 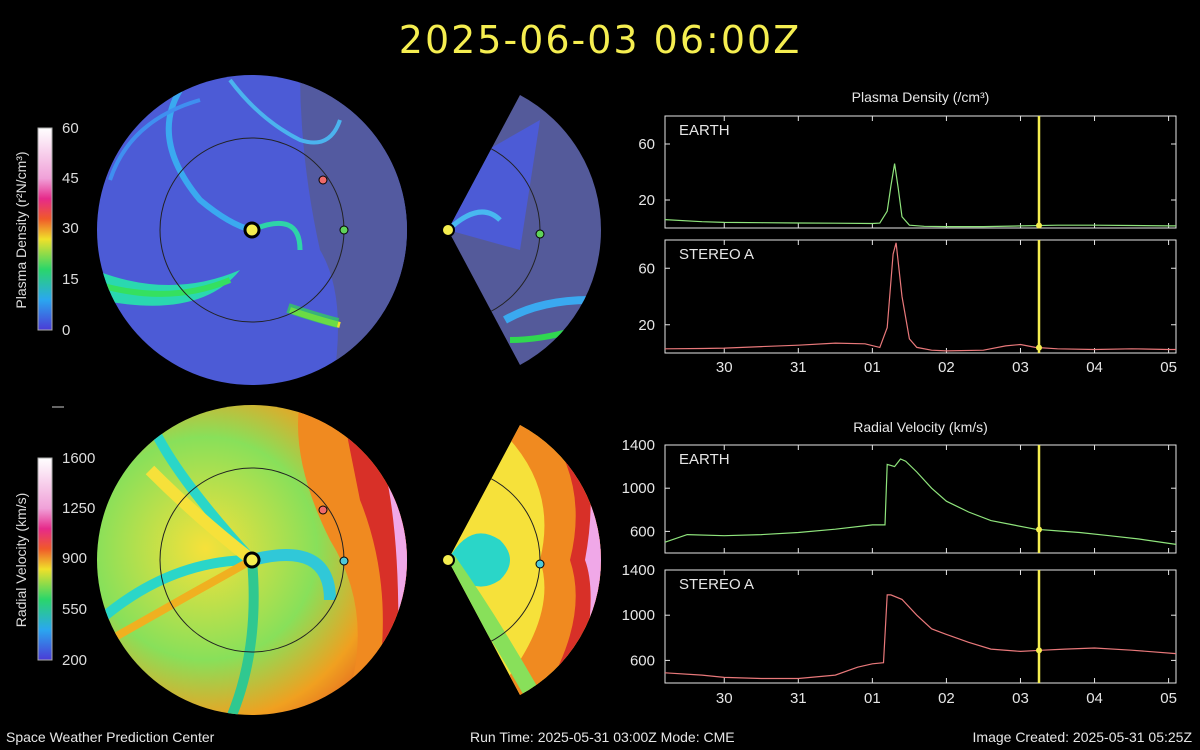 What do you see at coordinates (75, 660) in the screenshot?
I see `velocity-tick: 200` at bounding box center [75, 660].